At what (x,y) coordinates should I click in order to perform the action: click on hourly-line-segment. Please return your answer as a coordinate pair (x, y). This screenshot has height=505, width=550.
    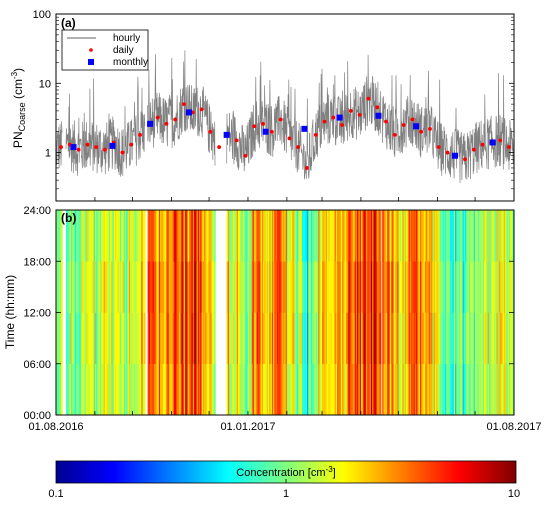
    Looking at the image, I should click on (105, 126).